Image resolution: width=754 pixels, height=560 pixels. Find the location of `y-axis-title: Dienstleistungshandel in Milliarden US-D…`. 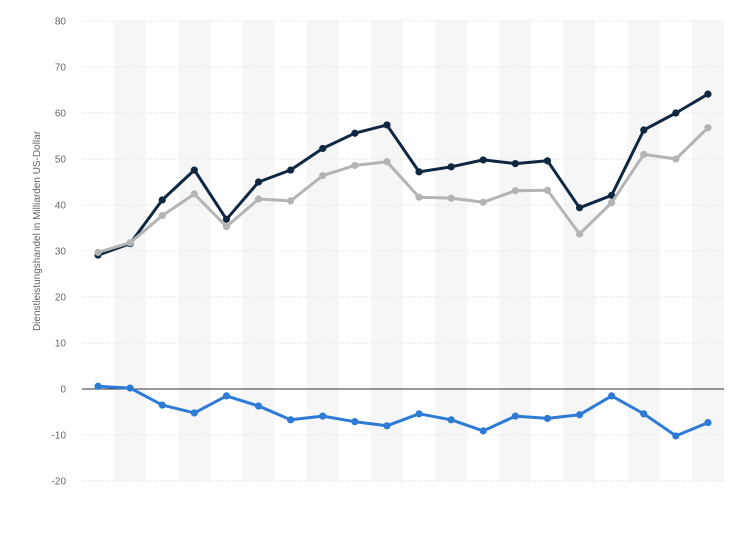

y-axis-title: Dienstleistungshandel in Milliarden US-D… is located at coordinates (37, 230).